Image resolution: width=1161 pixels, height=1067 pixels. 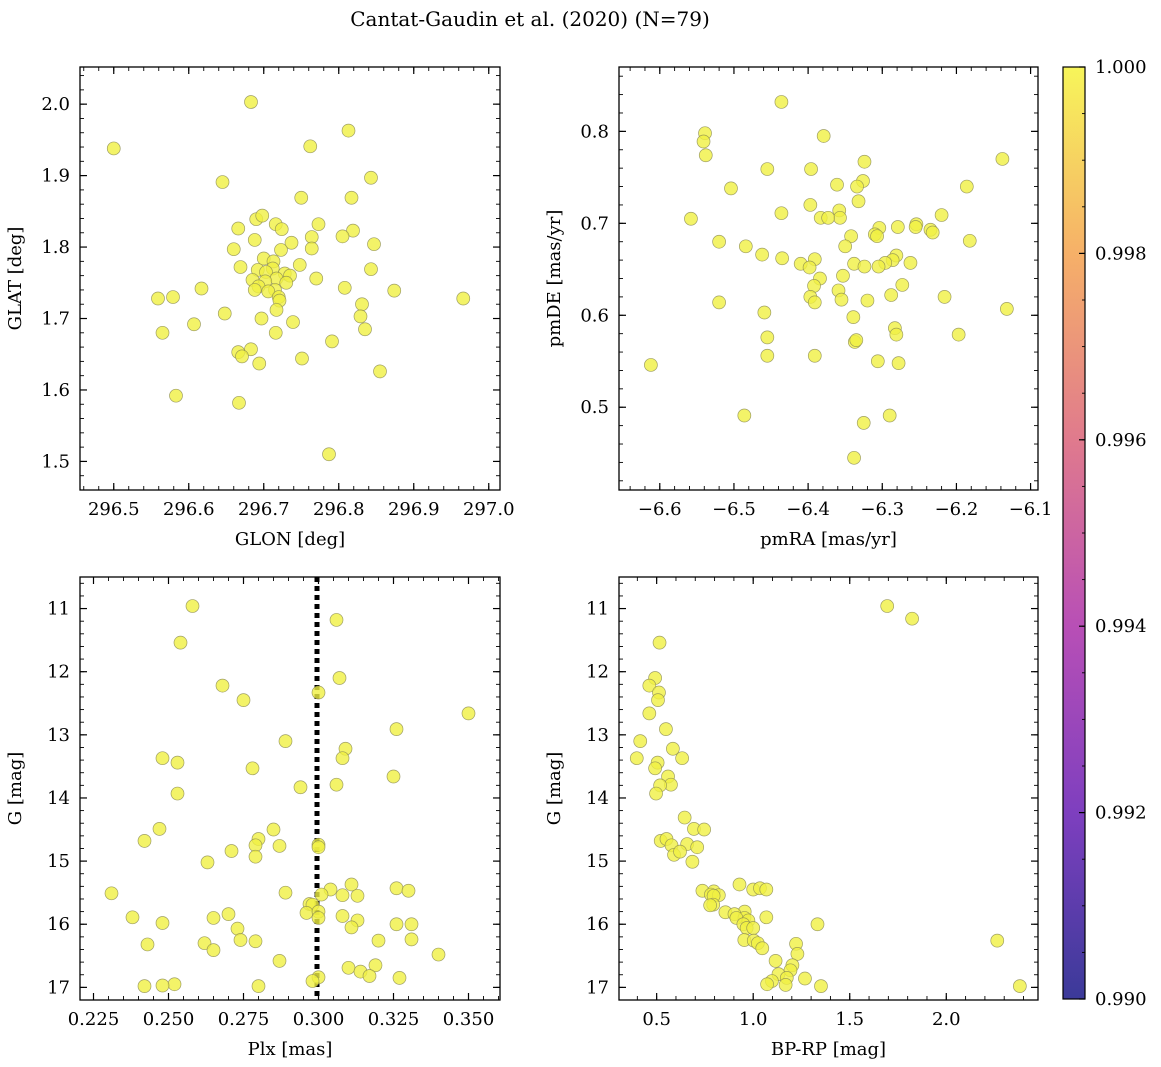 What do you see at coordinates (1121, 253) in the screenshot?
I see `colorbar-tick-label: 0.998` at bounding box center [1121, 253].